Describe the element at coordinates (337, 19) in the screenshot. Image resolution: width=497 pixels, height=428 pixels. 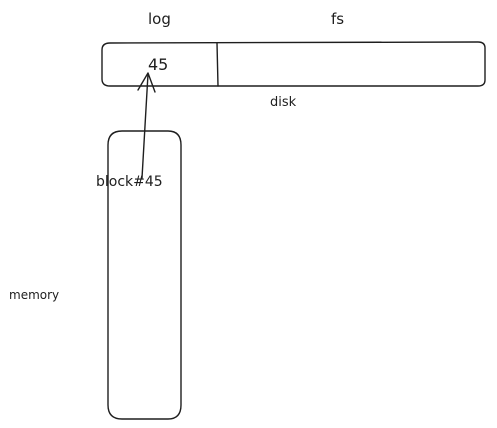
I see `fs-label: fs` at that location.